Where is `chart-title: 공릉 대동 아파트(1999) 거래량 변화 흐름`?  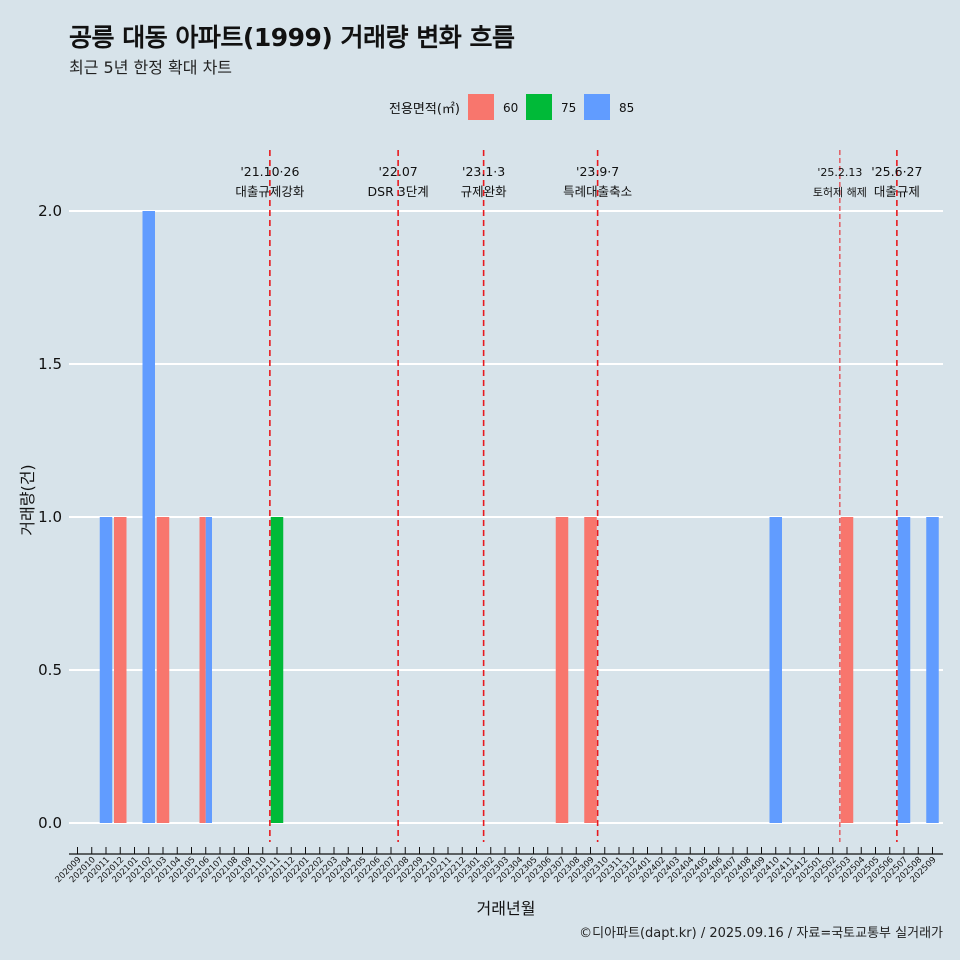 chart-title: 공릉 대동 아파트(1999) 거래량 변화 흐름 is located at coordinates (292, 37).